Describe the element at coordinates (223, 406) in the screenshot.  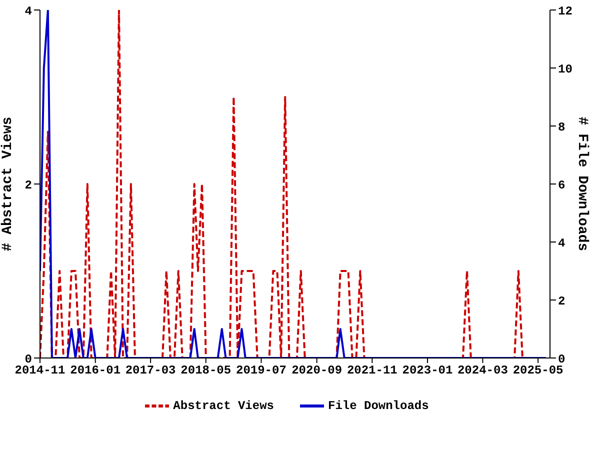
I see `legend-label: Abstract Views` at that location.